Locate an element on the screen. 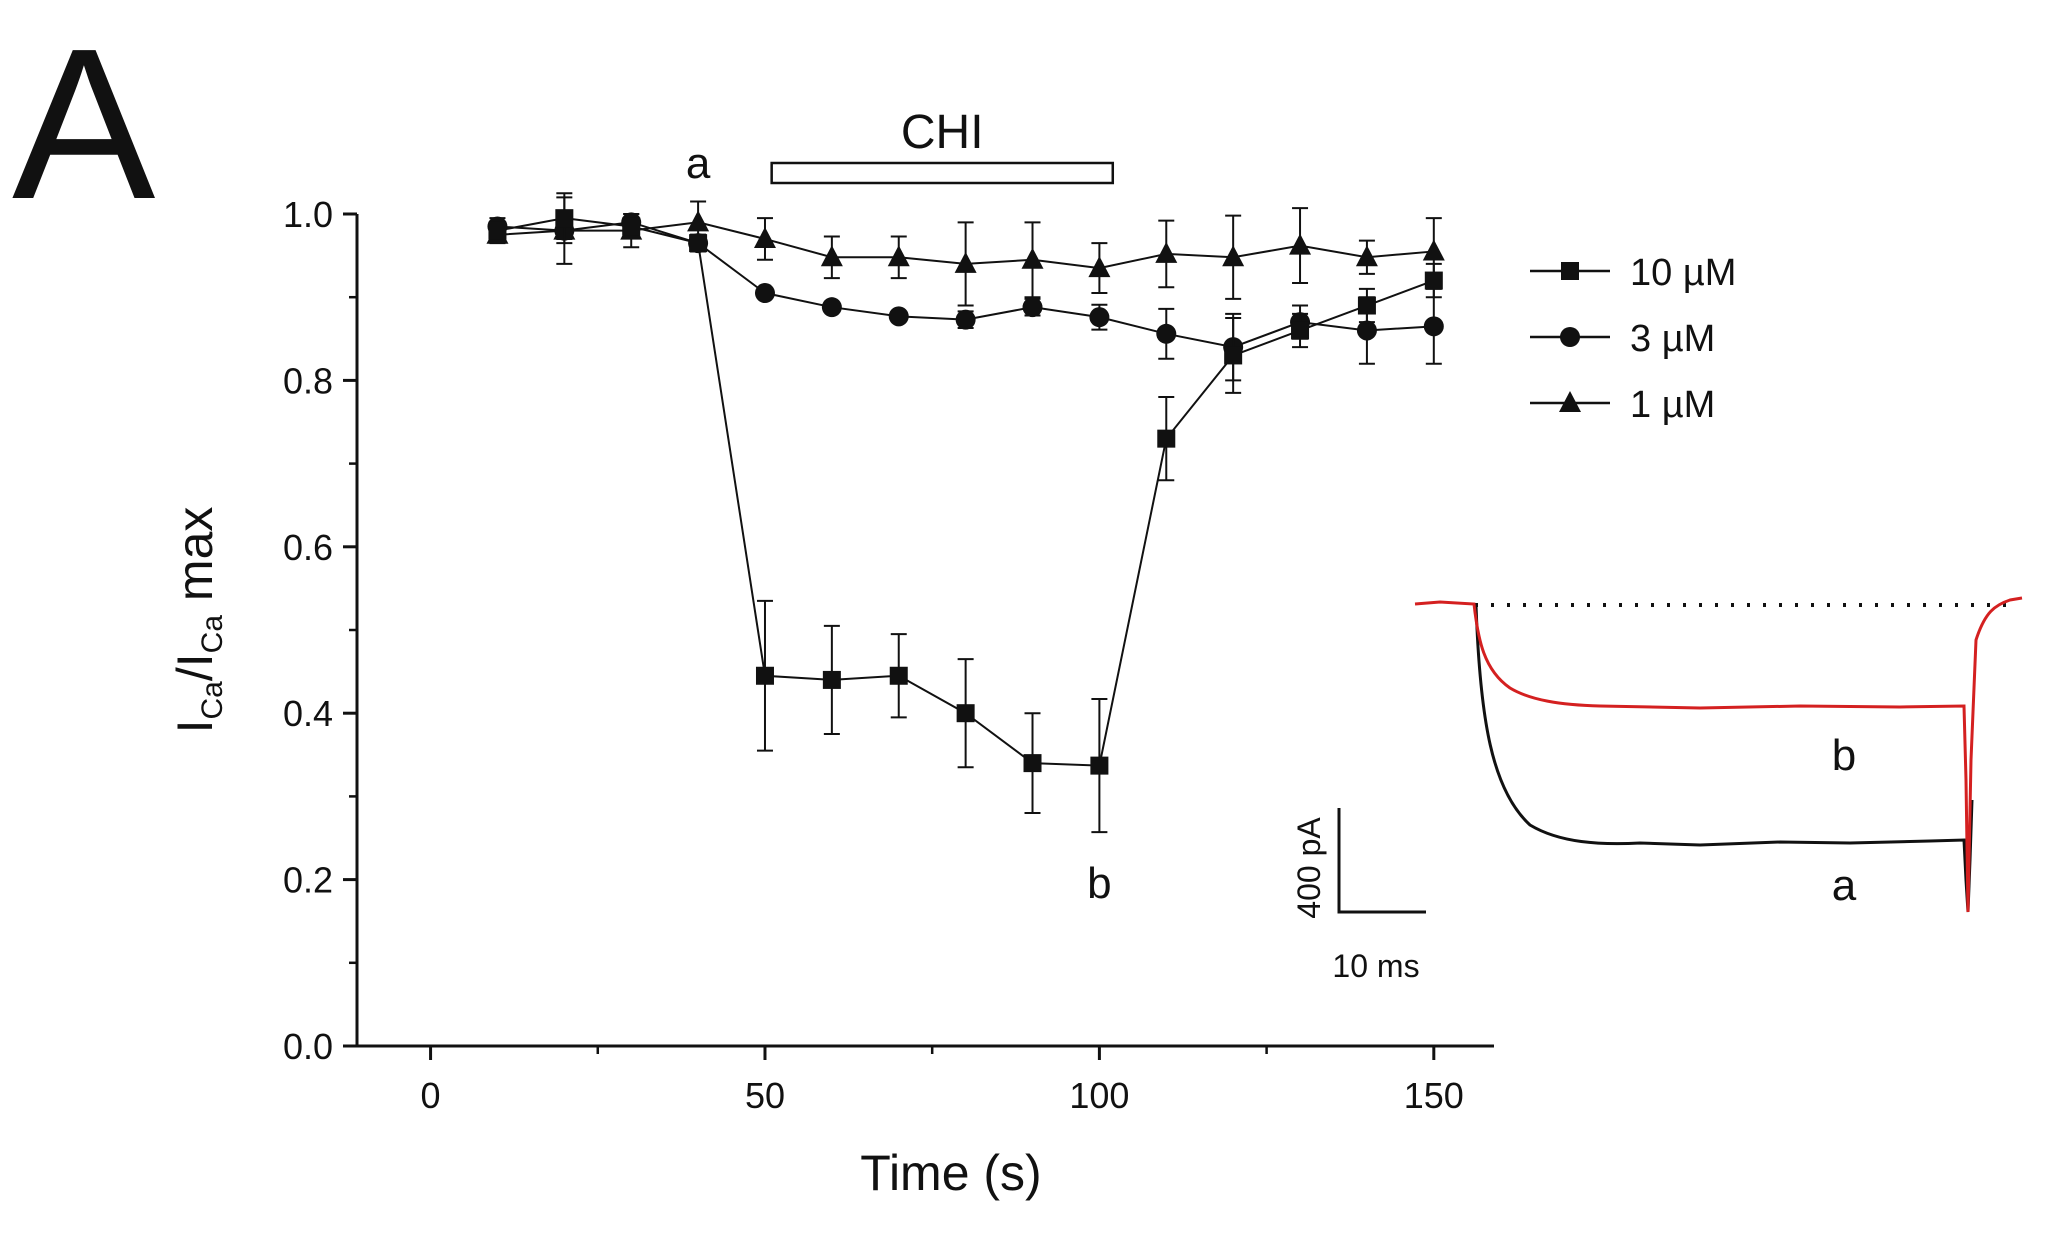 This screenshot has height=1238, width=2046. legend-marker-triangle is located at coordinates (1570, 401).